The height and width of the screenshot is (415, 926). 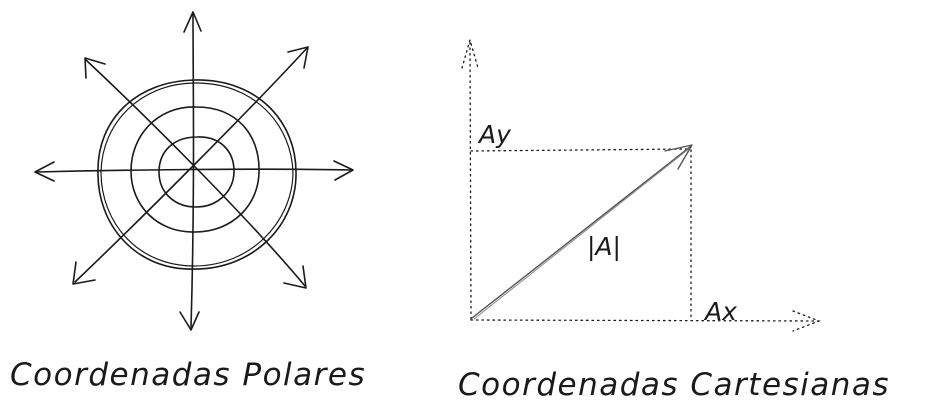 I want to click on polar-arrowhead-nw, so click(x=95, y=68).